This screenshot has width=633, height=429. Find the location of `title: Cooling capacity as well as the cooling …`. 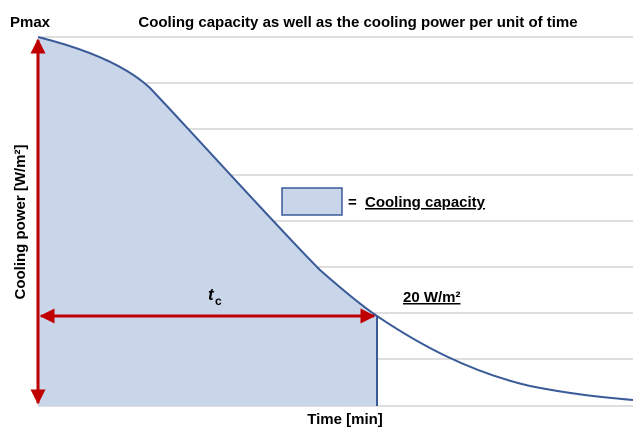

title: Cooling capacity as well as the cooling … is located at coordinates (357, 22).